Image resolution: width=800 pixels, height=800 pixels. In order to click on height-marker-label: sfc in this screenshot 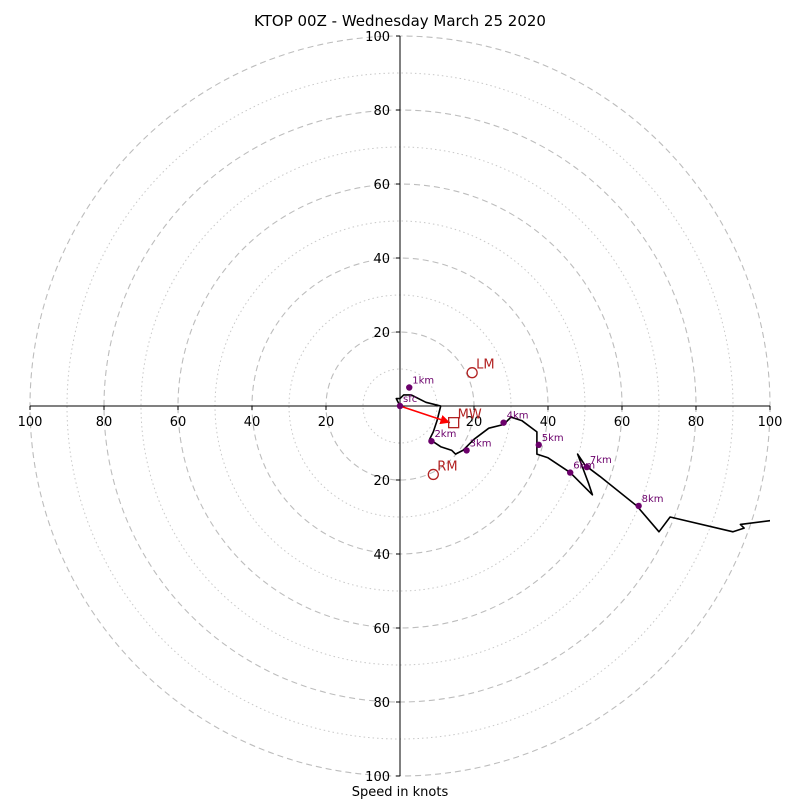, I will do `click(410, 399)`.